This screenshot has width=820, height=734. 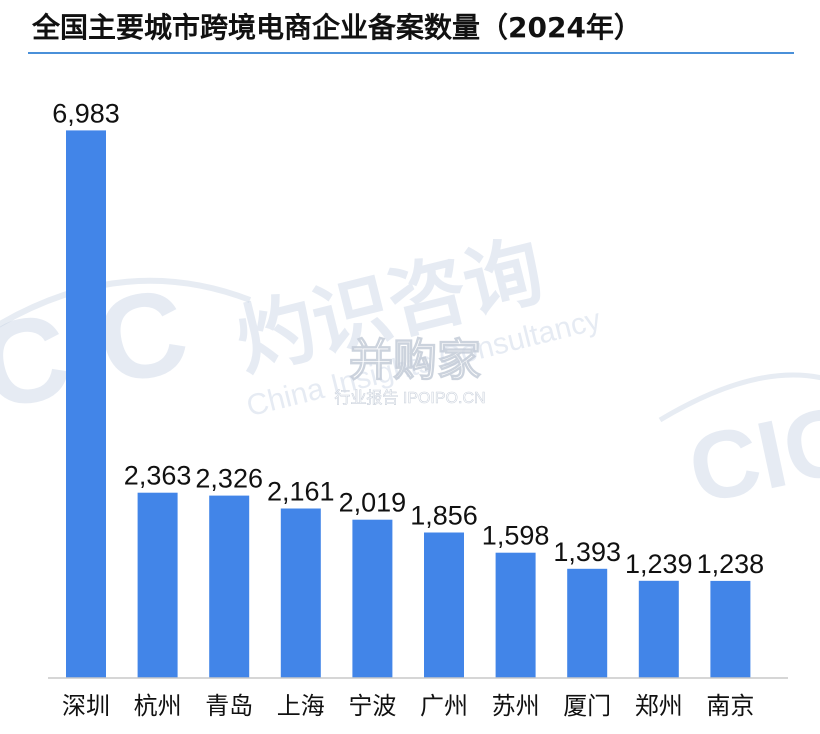 What do you see at coordinates (409, 398) in the screenshot?
I see `watermark-site-sub: 行业报告 IPOIPO.CN` at bounding box center [409, 398].